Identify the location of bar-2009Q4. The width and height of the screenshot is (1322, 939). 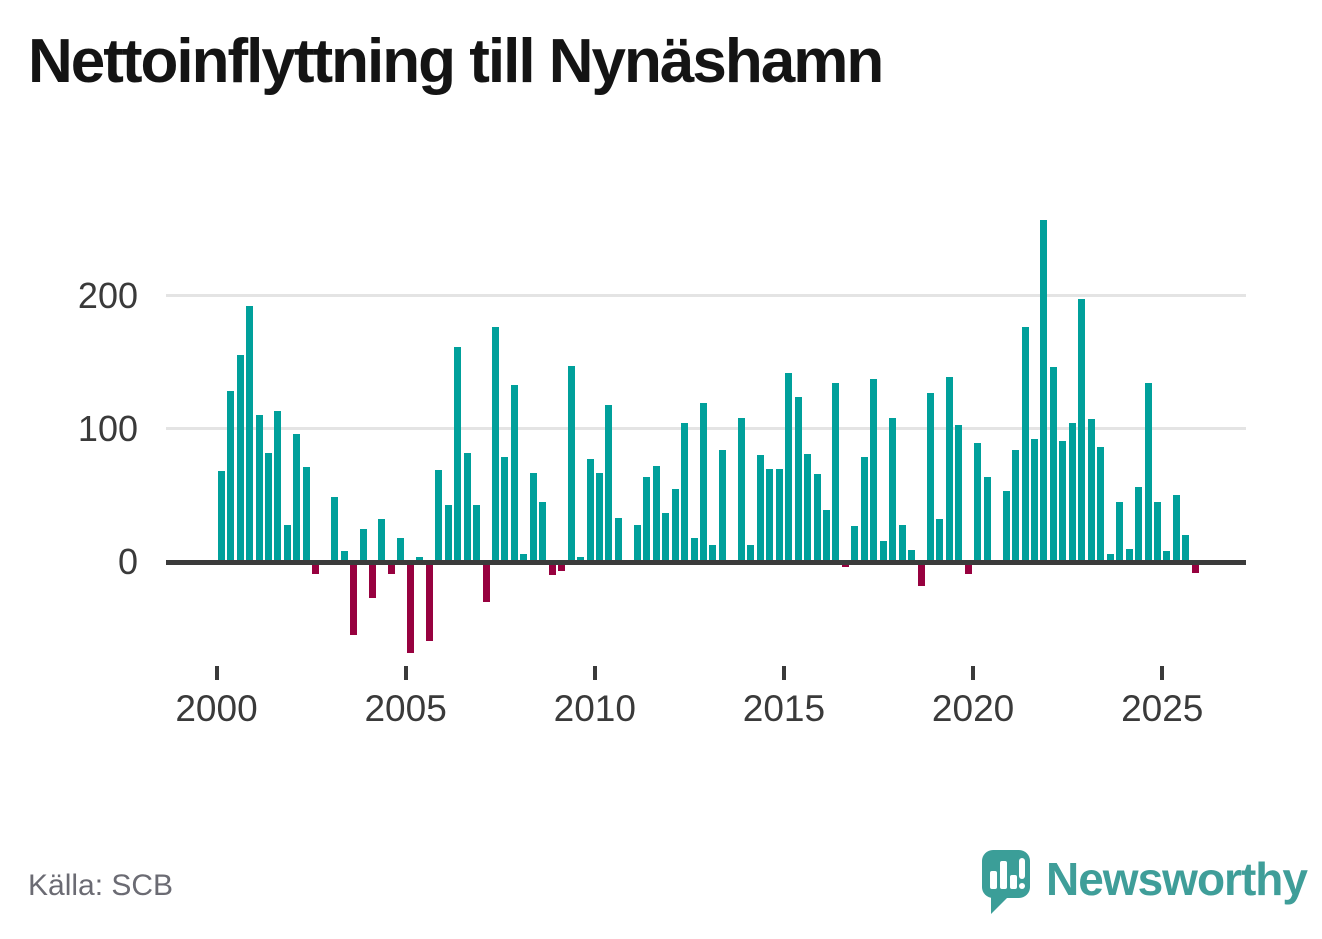
(590, 510).